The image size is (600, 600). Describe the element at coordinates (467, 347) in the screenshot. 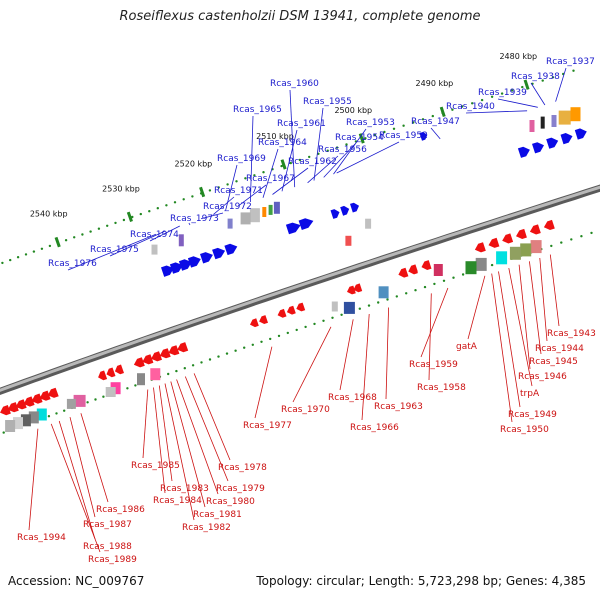

I see `reverse-gene-label: gatA` at that location.